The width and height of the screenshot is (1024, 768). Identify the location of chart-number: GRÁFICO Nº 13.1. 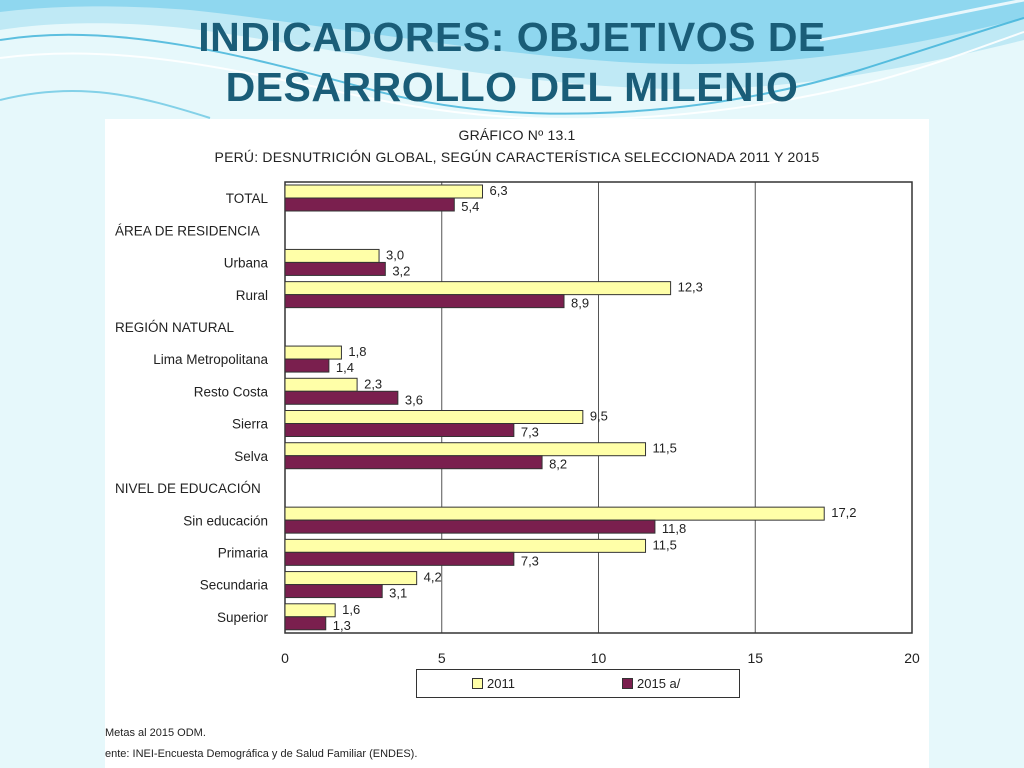
(517, 135).